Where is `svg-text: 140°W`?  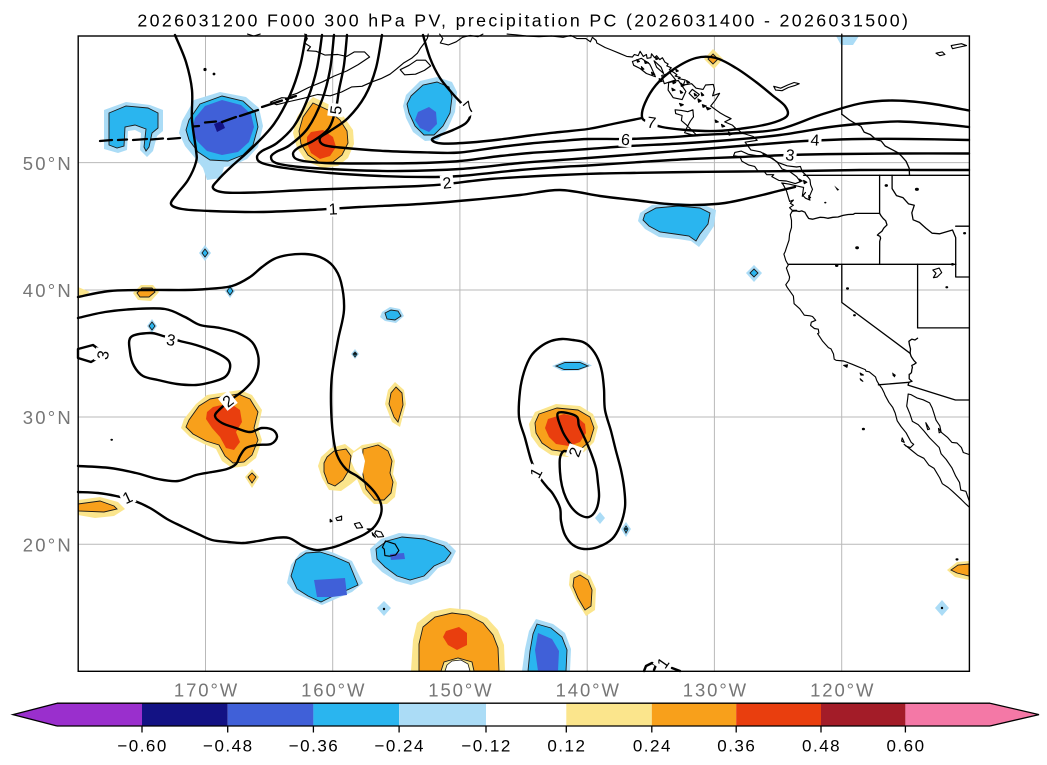
svg-text: 140°W is located at coordinates (588, 690).